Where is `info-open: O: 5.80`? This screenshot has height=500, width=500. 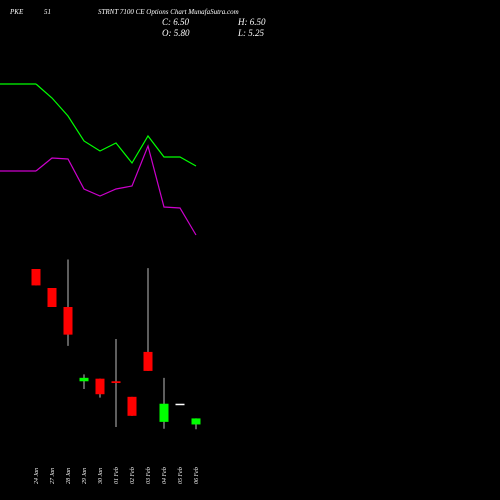 info-open: O: 5.80 is located at coordinates (176, 33).